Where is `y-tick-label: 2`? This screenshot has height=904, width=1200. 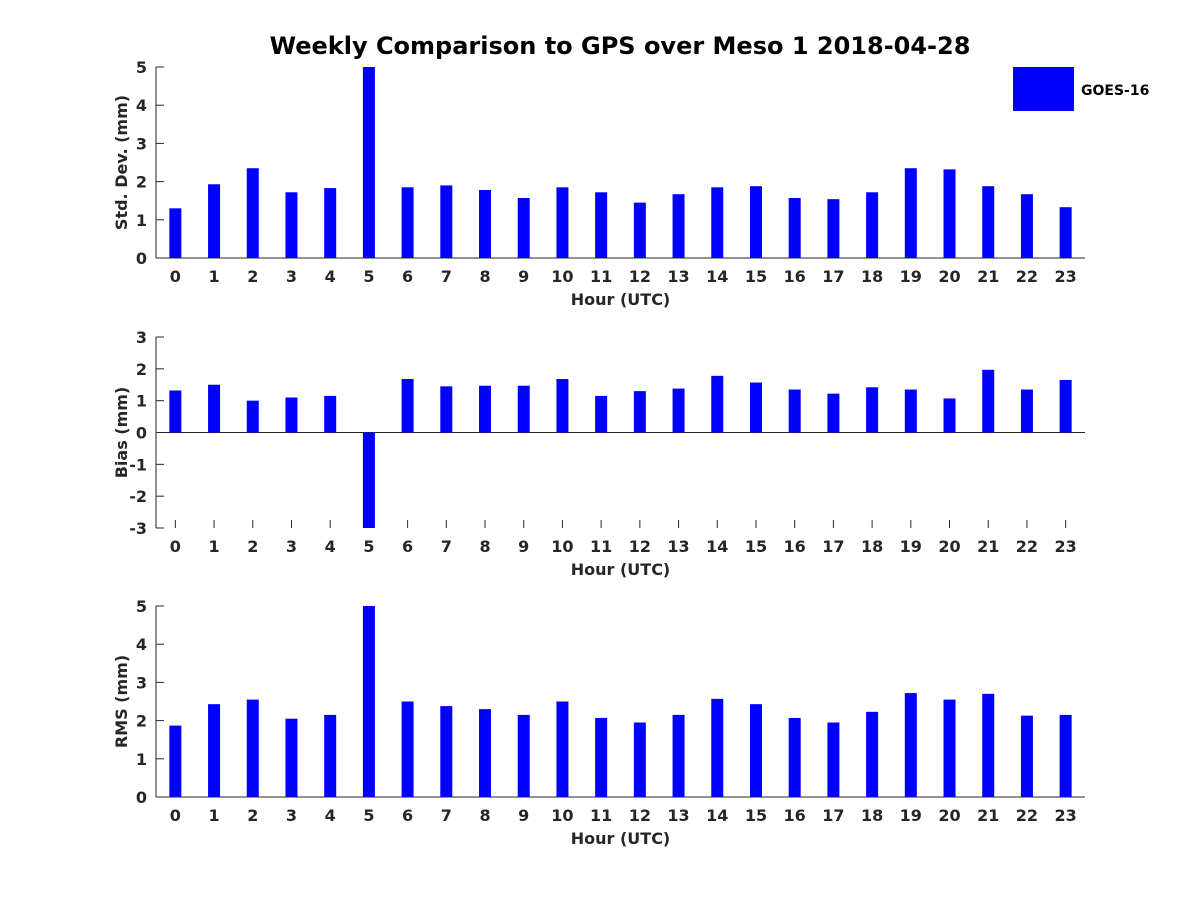
y-tick-label: 2 is located at coordinates (141, 369).